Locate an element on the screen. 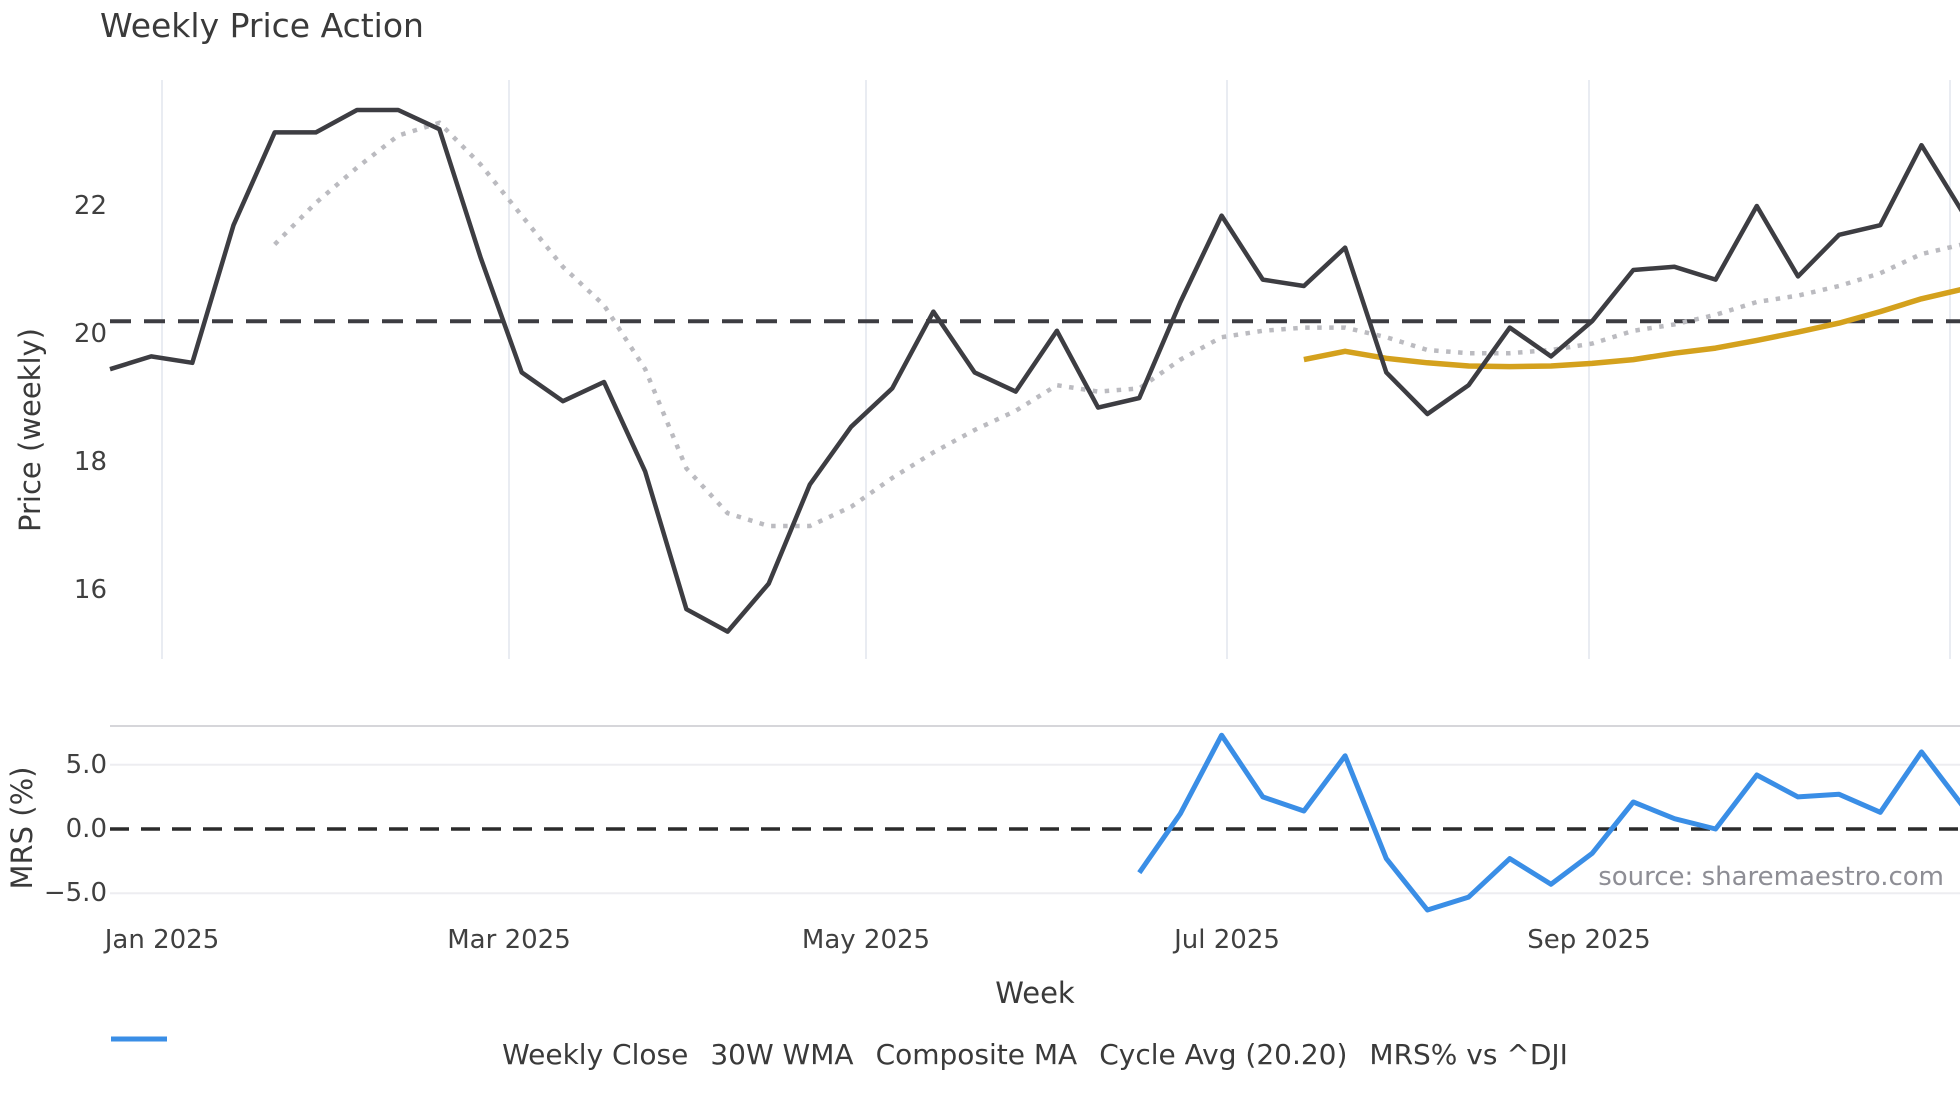 The width and height of the screenshot is (1960, 1102). mrs-panel-gridlines is located at coordinates (1035, 810).